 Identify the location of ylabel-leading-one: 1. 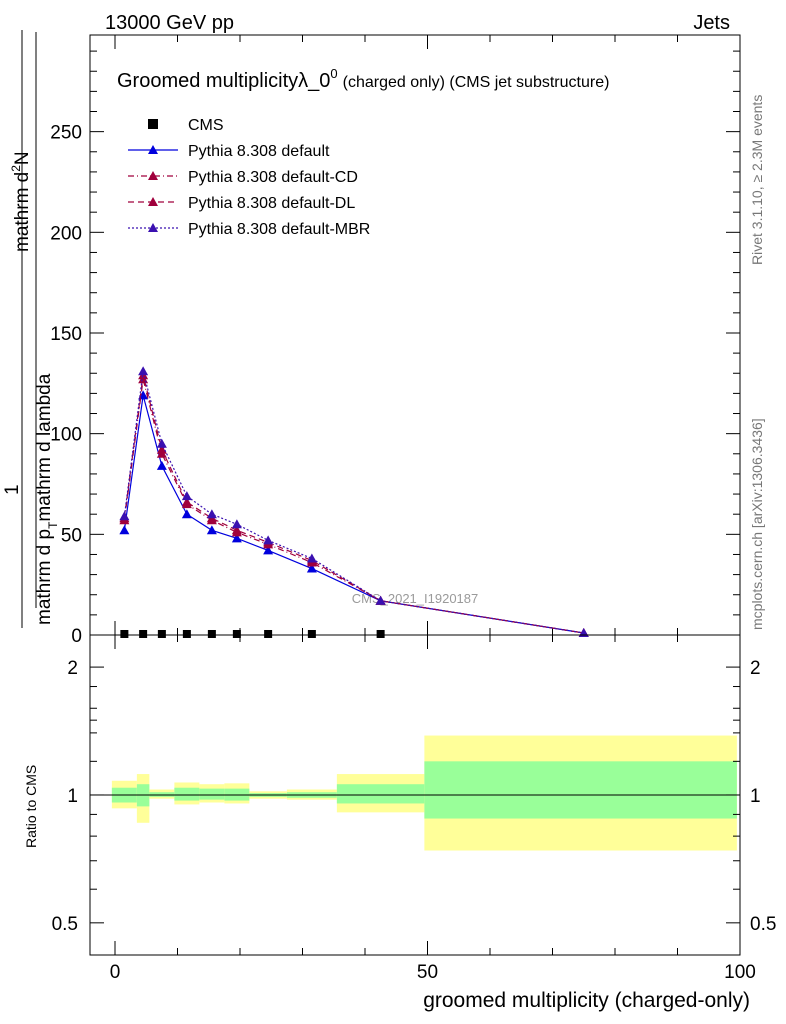
(12, 489).